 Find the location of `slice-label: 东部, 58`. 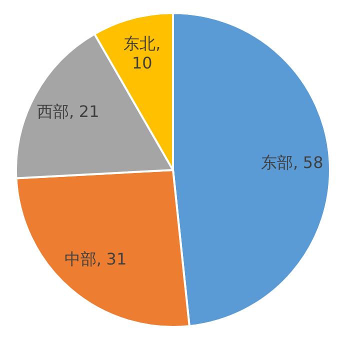

slice-label: 东部, 58 is located at coordinates (292, 162).